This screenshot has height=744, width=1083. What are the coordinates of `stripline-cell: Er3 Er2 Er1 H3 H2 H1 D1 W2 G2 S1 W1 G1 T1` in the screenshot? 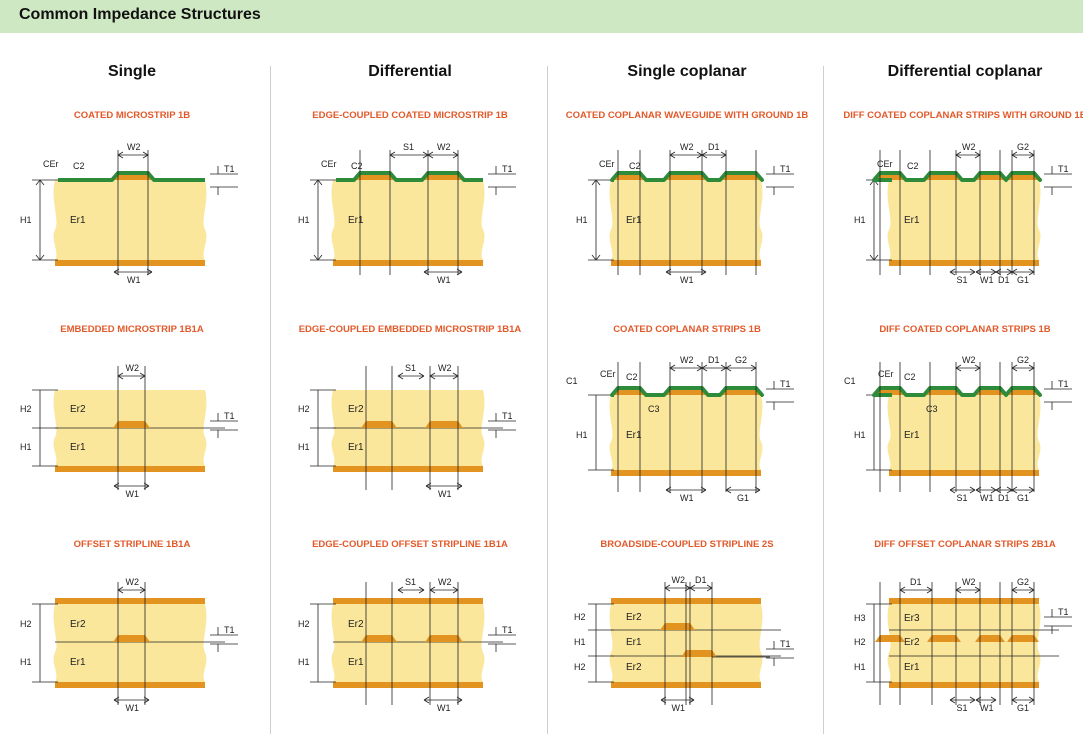 It's located at (963, 645).